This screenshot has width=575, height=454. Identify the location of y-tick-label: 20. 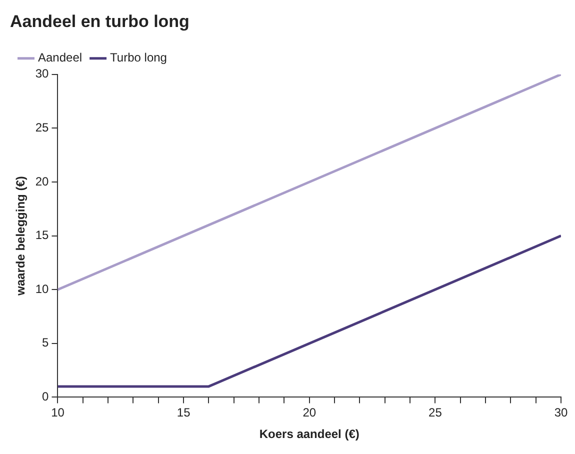
(42, 181).